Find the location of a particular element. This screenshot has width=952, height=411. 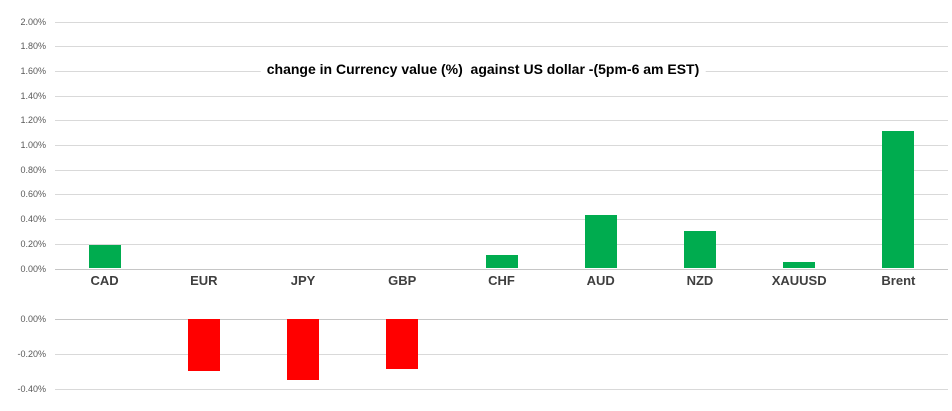

y-axis-tick-label: 1.80% is located at coordinates (33, 46).